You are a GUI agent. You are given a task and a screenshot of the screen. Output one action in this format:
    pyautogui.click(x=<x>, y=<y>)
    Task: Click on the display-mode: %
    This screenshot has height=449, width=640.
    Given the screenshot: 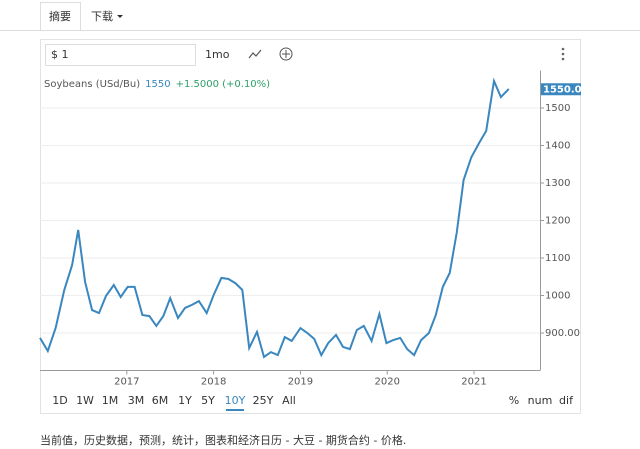 What is the action you would take?
    pyautogui.click(x=514, y=400)
    